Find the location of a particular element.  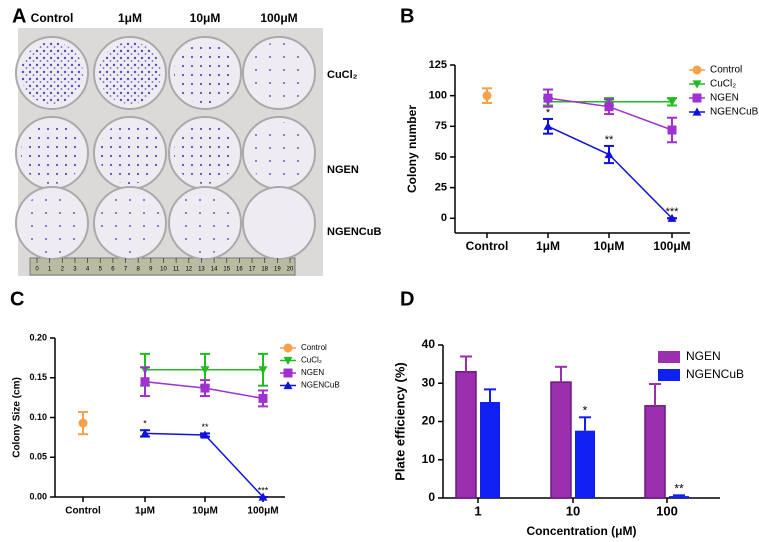

ruler-label: 15 is located at coordinates (226, 270).